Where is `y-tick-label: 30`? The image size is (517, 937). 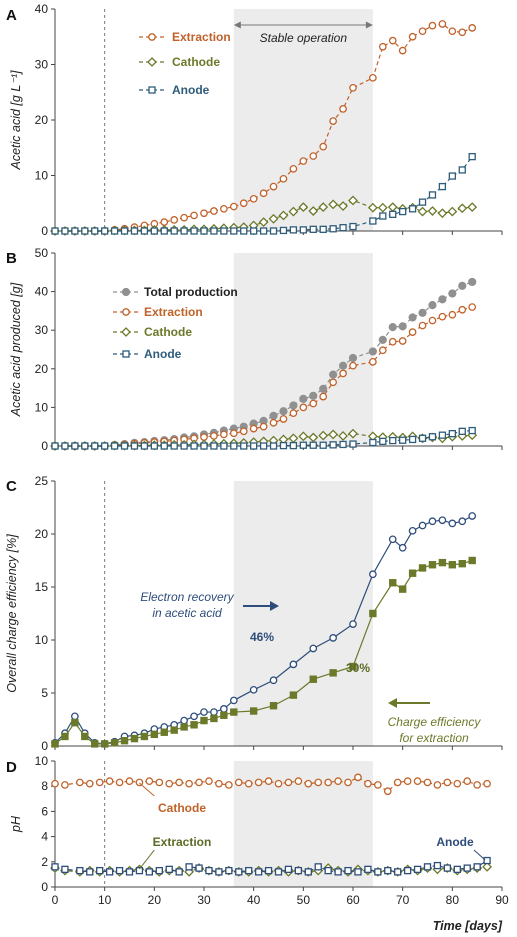 y-tick-label: 30 is located at coordinates (42, 65).